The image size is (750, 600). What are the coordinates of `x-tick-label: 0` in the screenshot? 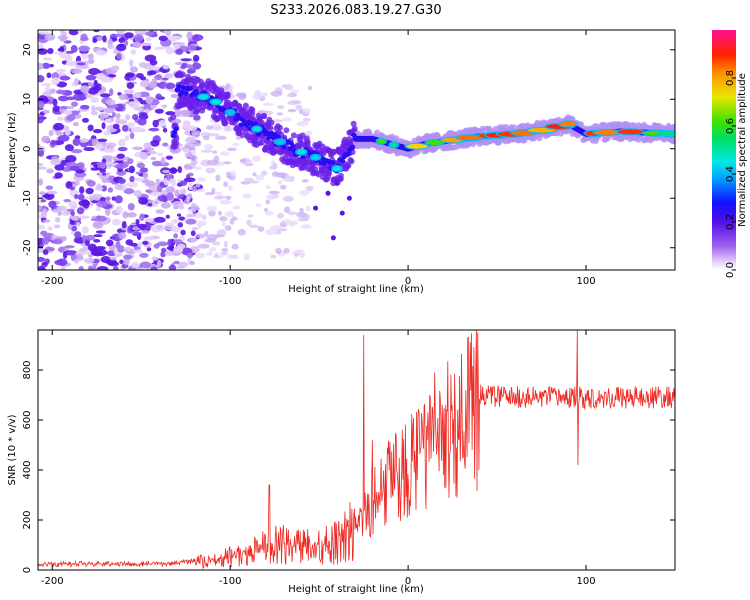 It's located at (408, 581).